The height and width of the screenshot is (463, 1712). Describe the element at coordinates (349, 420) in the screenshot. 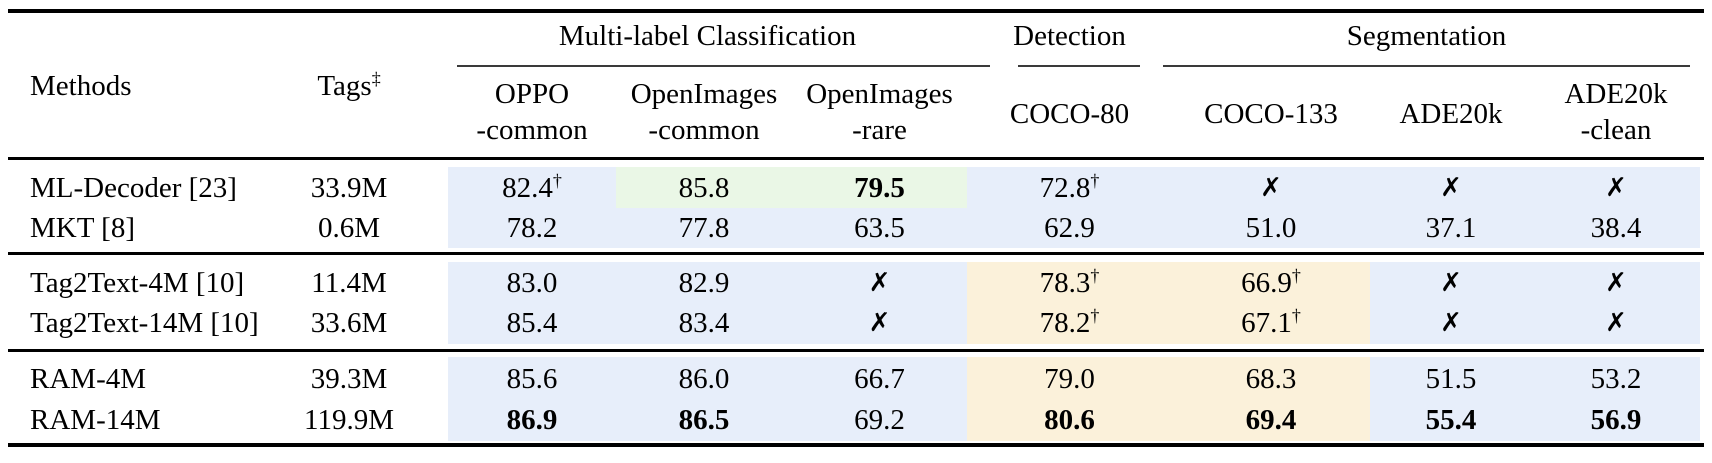

I see `tags-count: 119.9M` at that location.